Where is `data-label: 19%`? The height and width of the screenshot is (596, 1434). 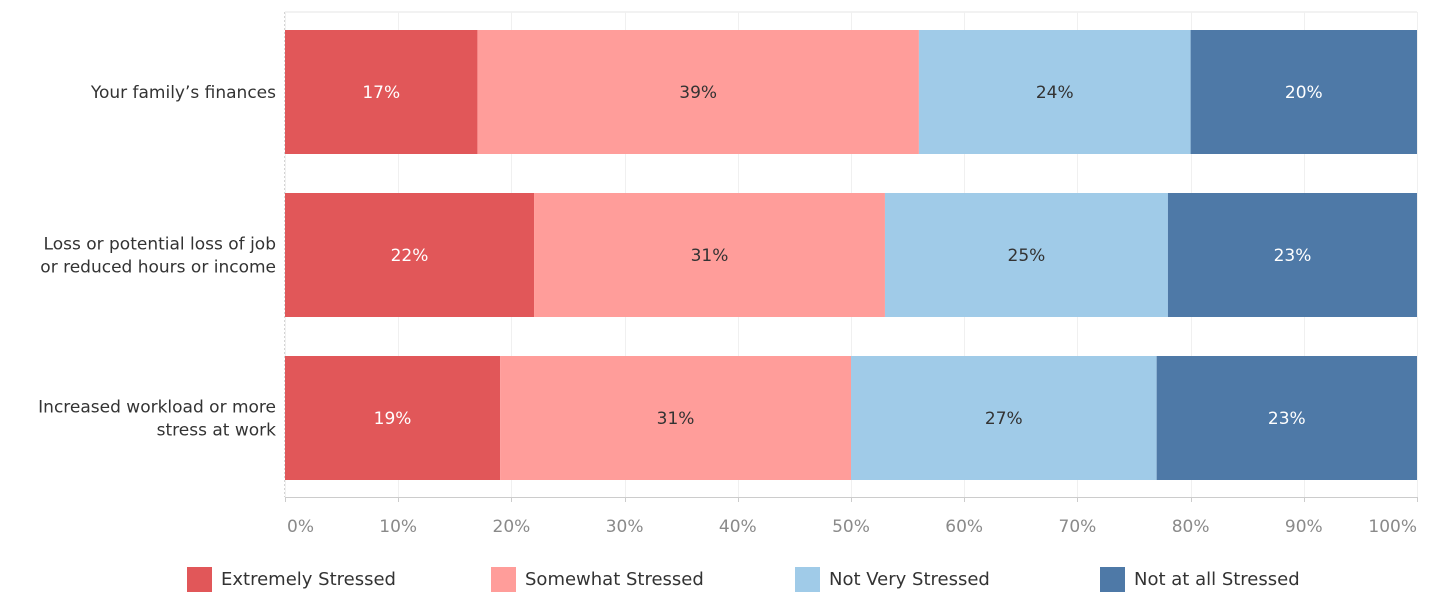
data-label: 19% is located at coordinates (393, 419).